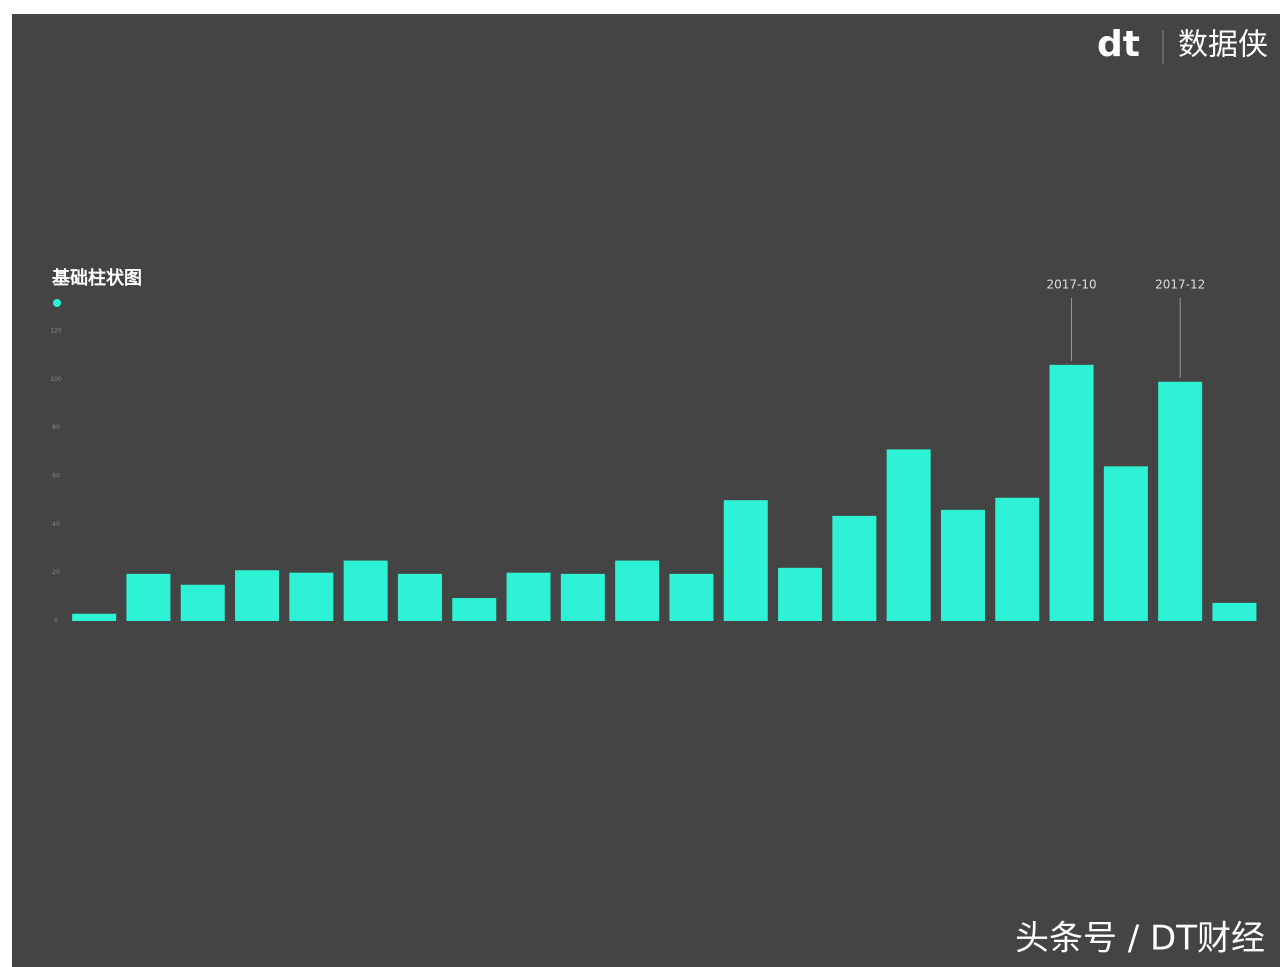 The height and width of the screenshot is (967, 1280). Describe the element at coordinates (56, 476) in the screenshot. I see `y-tick-label: 60` at that location.